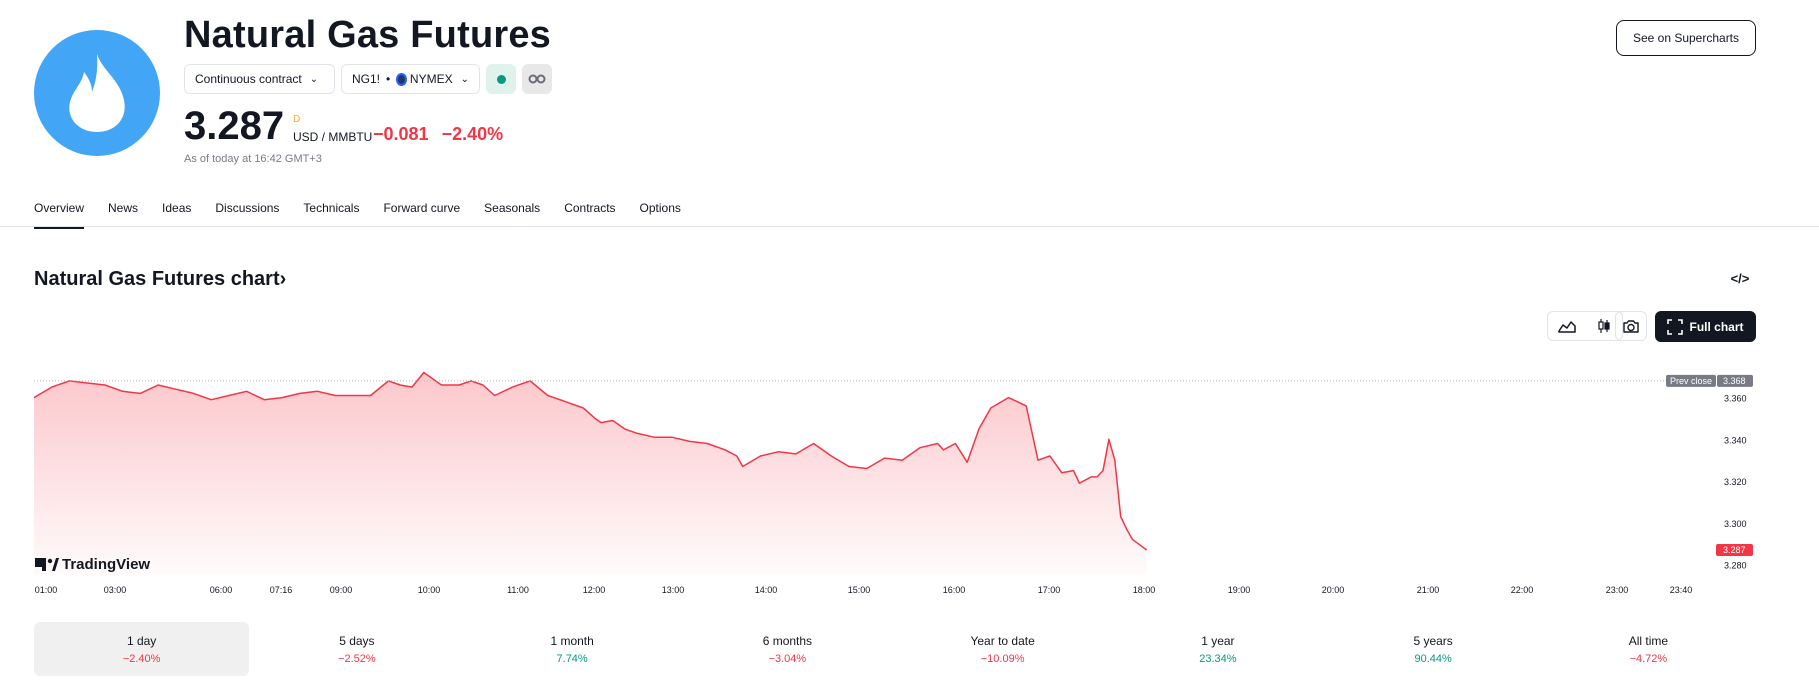 This screenshot has height=683, width=1819. I want to click on contract-dropdown: Continuous contract ⌄, so click(259, 79).